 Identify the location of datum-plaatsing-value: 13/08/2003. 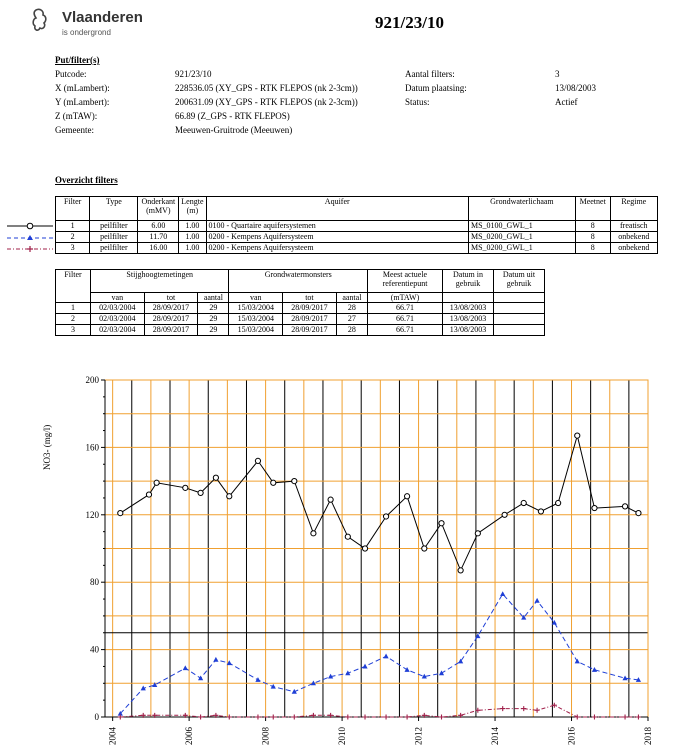
(576, 88).